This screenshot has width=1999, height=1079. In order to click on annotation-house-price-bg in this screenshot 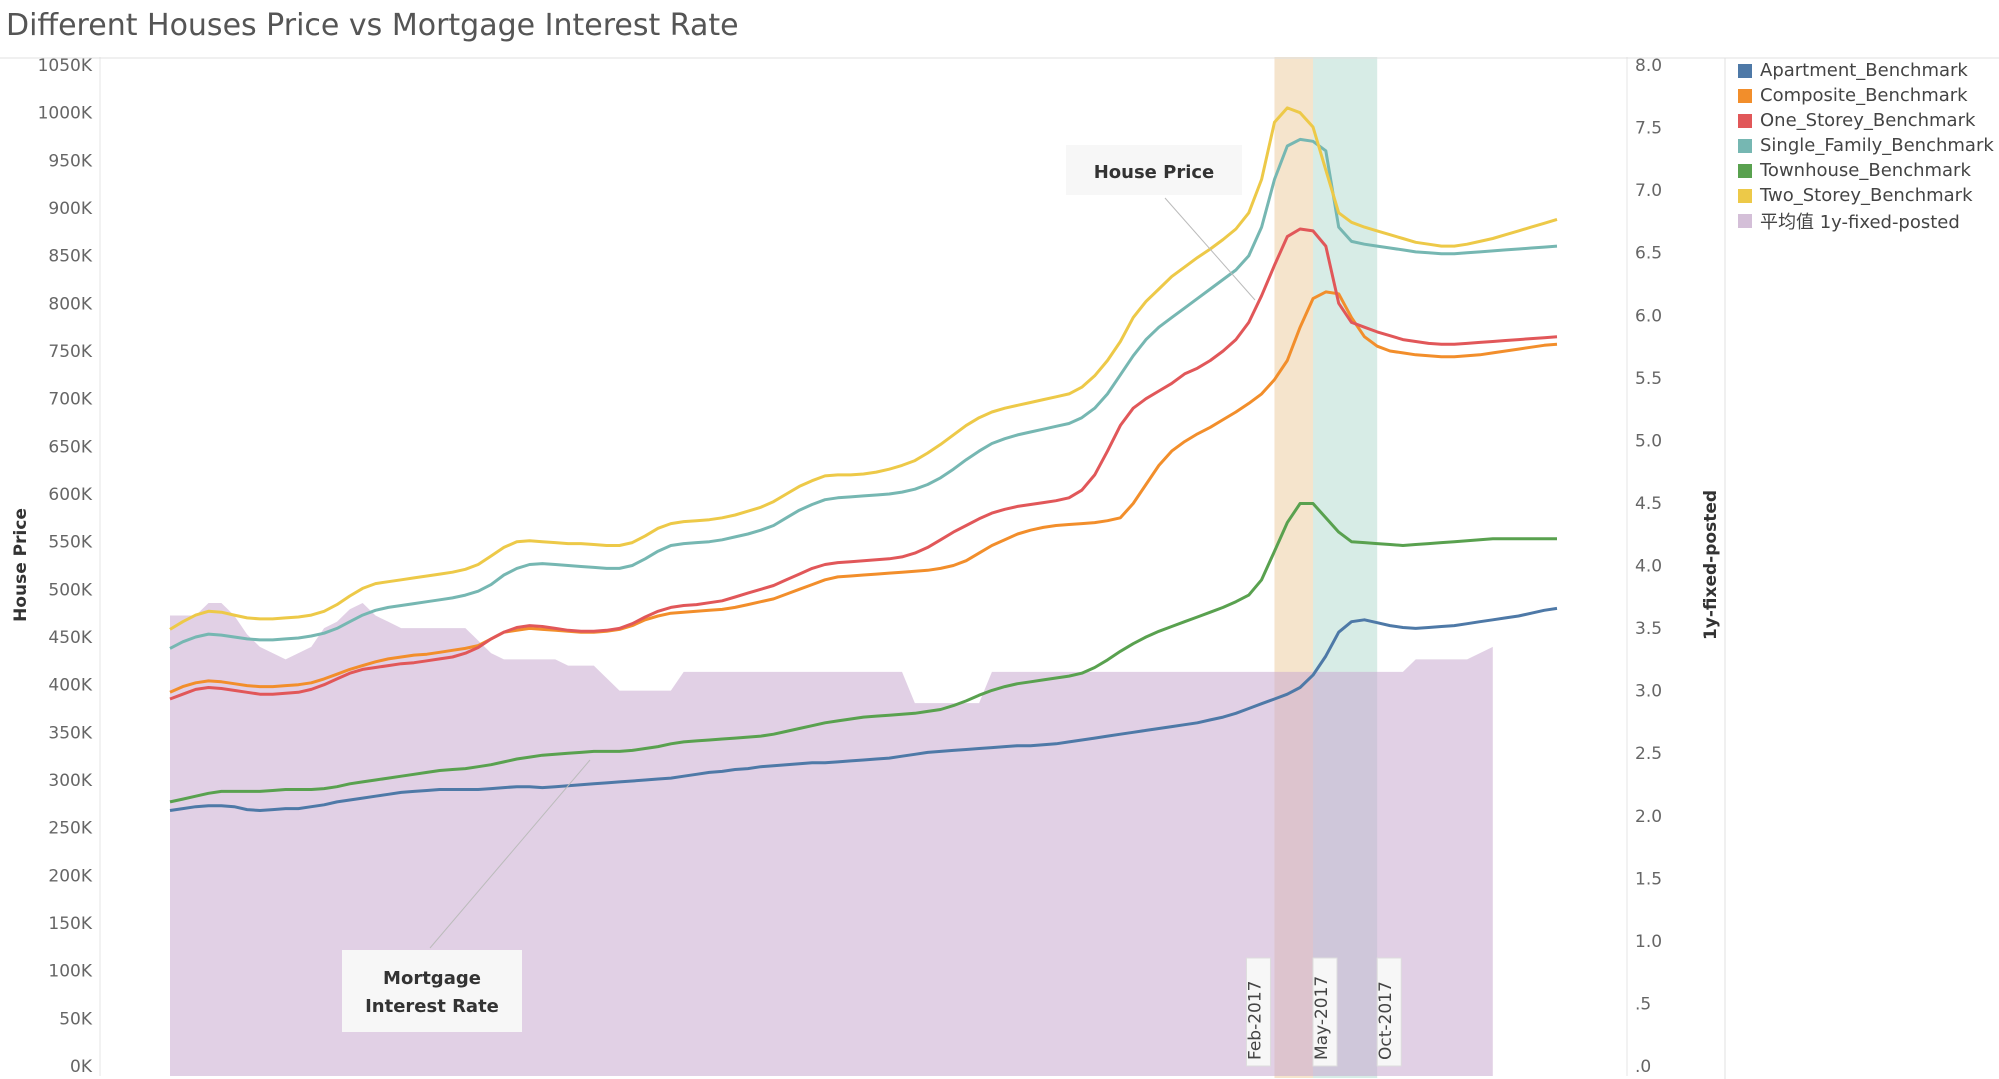, I will do `click(1154, 170)`.